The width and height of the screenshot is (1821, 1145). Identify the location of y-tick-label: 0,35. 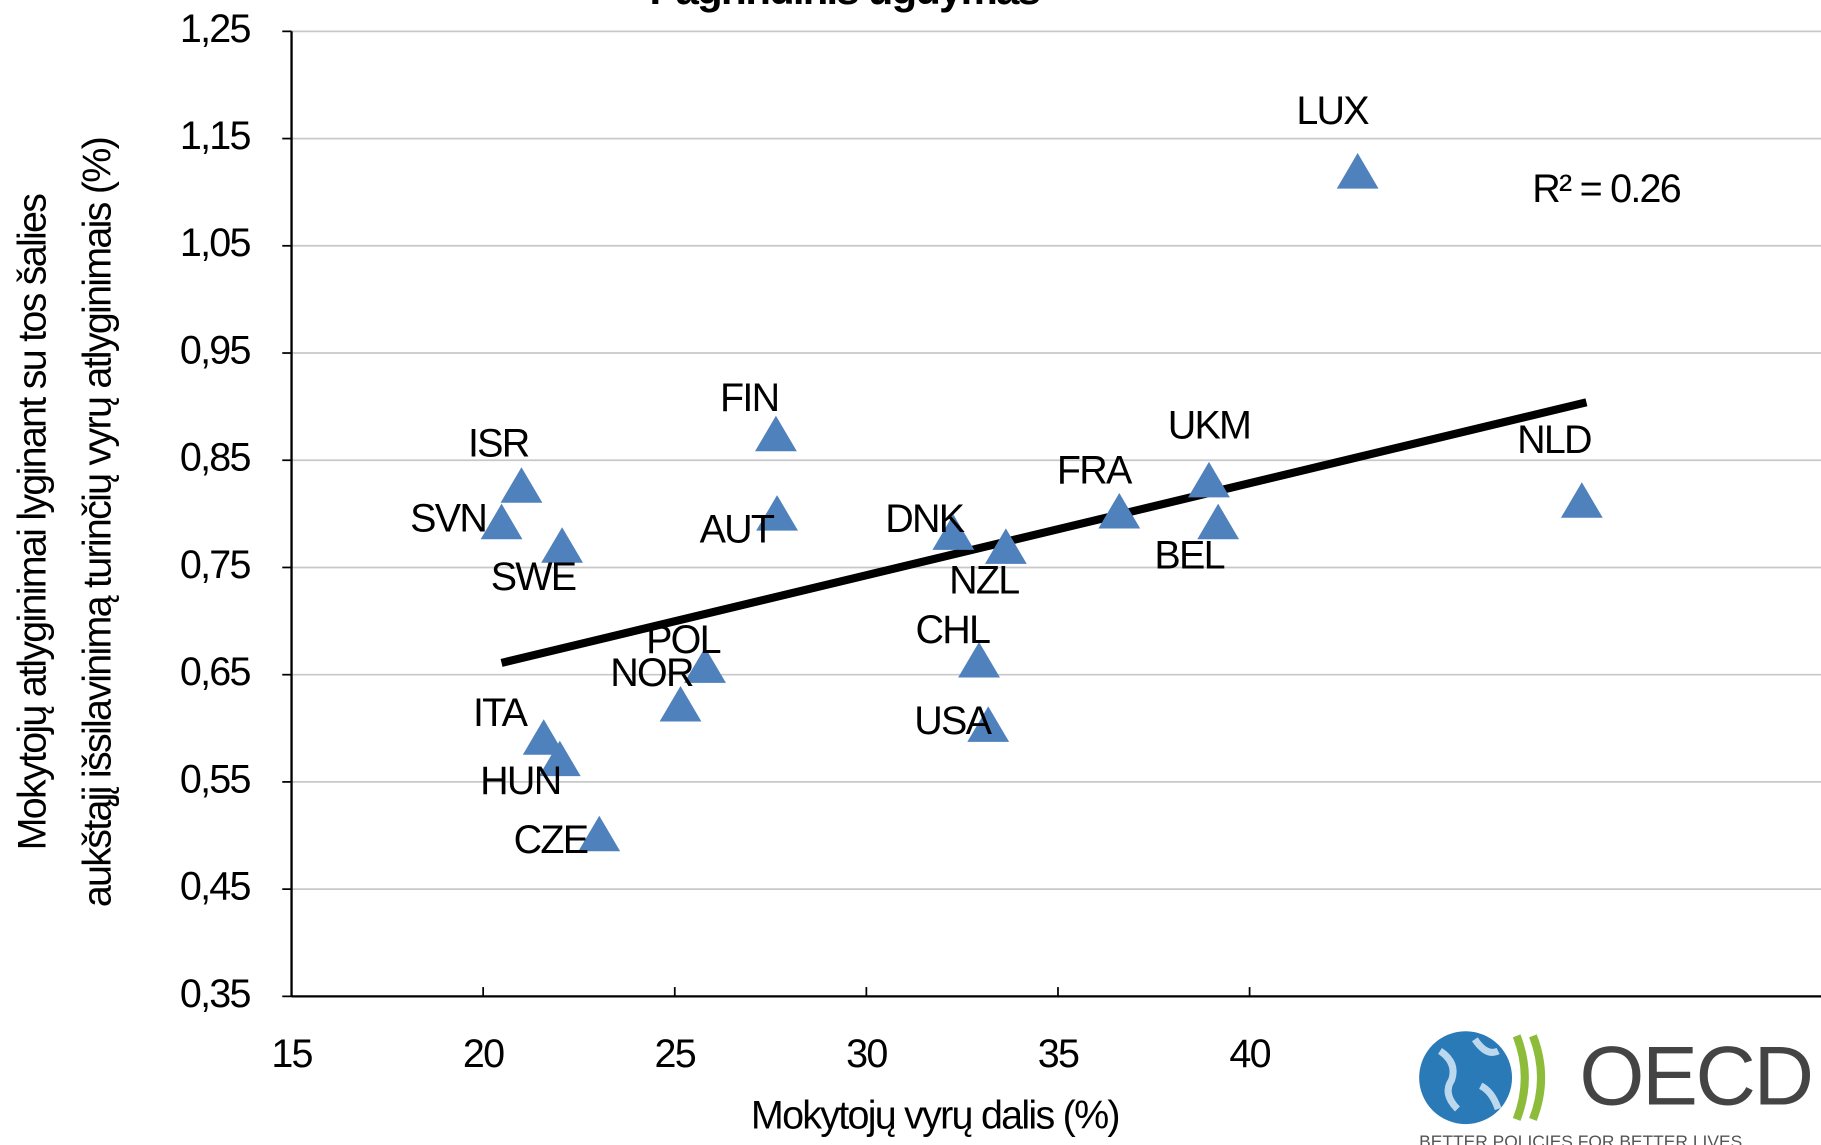
(215, 994).